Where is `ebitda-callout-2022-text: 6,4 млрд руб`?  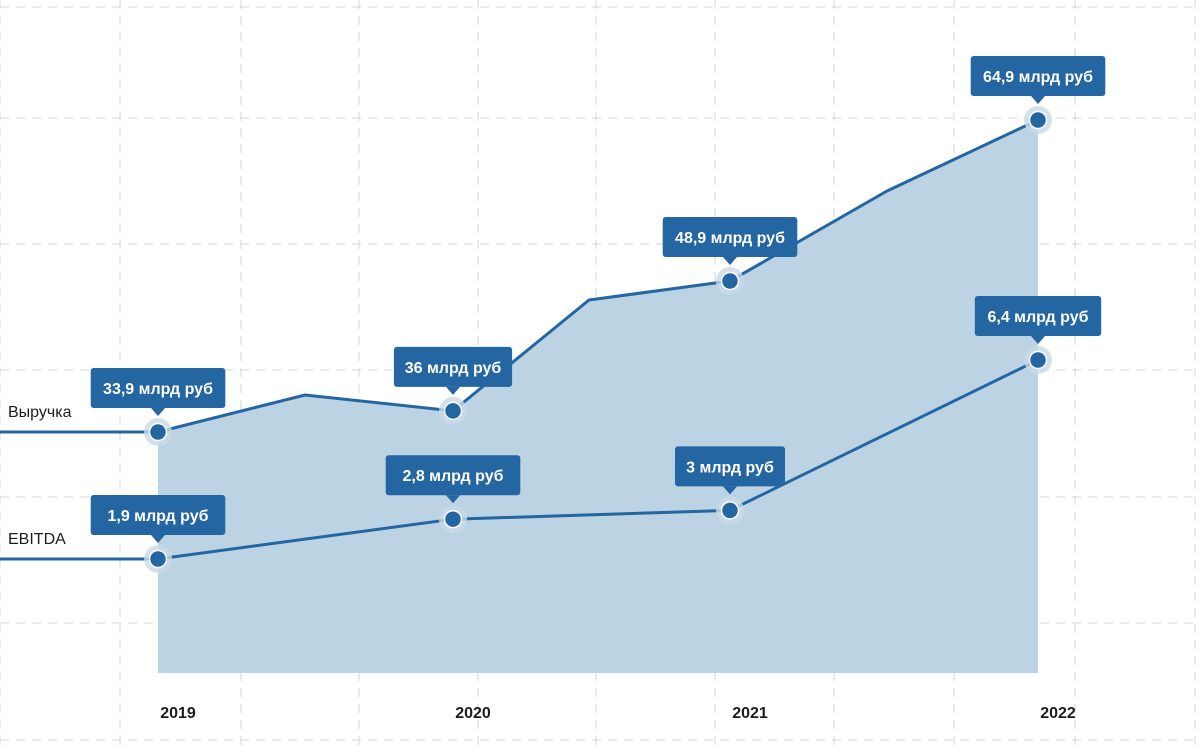
ebitda-callout-2022-text: 6,4 млрд руб is located at coordinates (1037, 317).